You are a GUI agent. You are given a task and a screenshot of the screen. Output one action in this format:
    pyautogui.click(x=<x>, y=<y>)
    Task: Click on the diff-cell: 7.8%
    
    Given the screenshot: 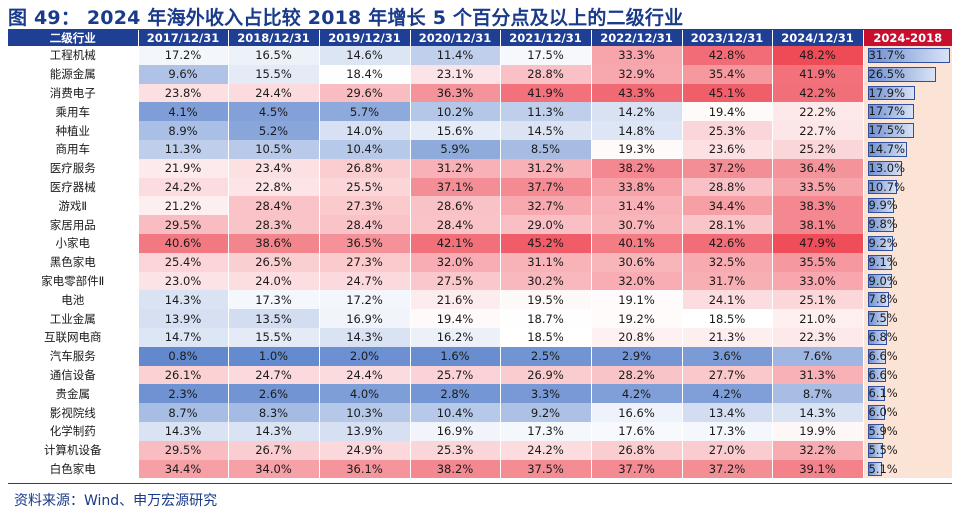 What is the action you would take?
    pyautogui.click(x=907, y=300)
    